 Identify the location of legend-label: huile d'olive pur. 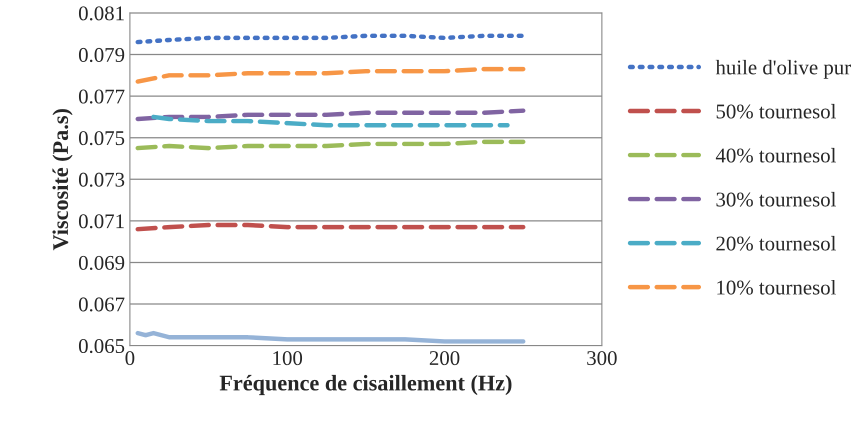
(783, 69).